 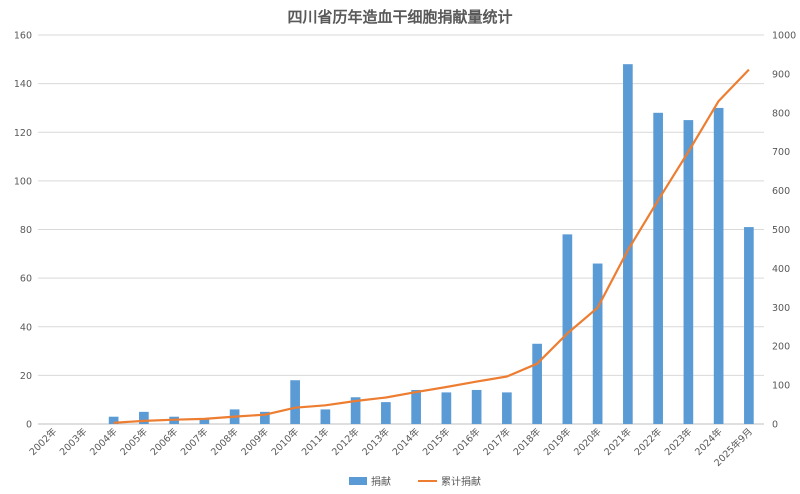 What do you see at coordinates (415, 481) in the screenshot?
I see `legend: 捐献 累计捐献` at bounding box center [415, 481].